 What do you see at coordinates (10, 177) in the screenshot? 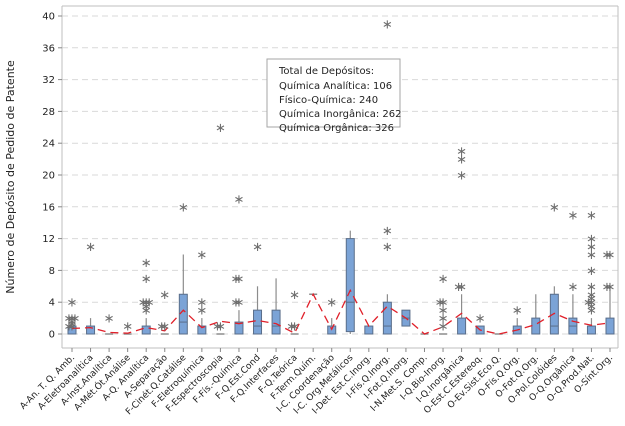
I see `y-axis-title: Número de Depósito de Pedido de Patente` at bounding box center [10, 177].